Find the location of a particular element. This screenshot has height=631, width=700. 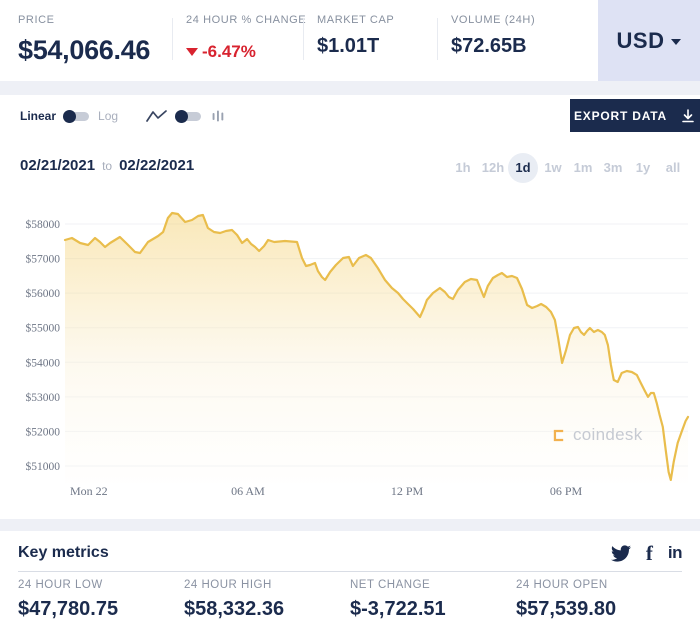

volume-label: VOLUME (24H) is located at coordinates (493, 20).